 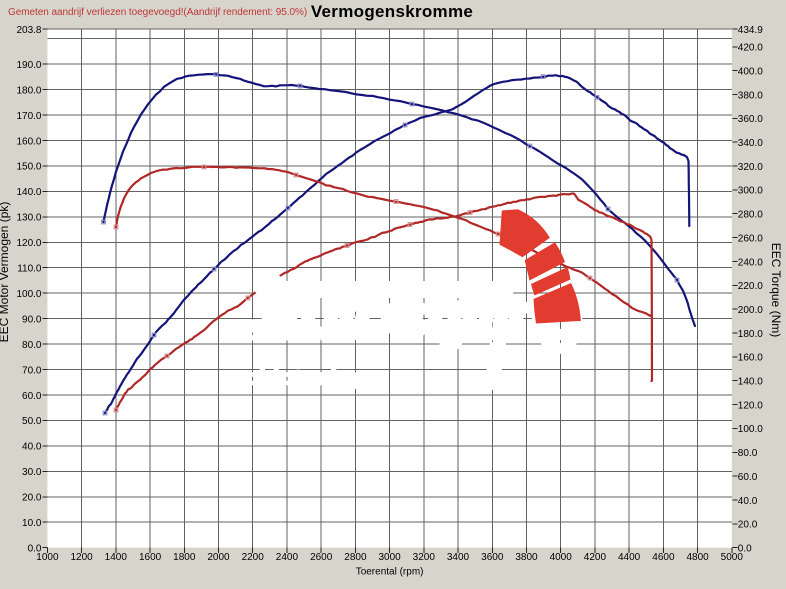 I want to click on svg-text: 240.0, so click(x=750, y=262).